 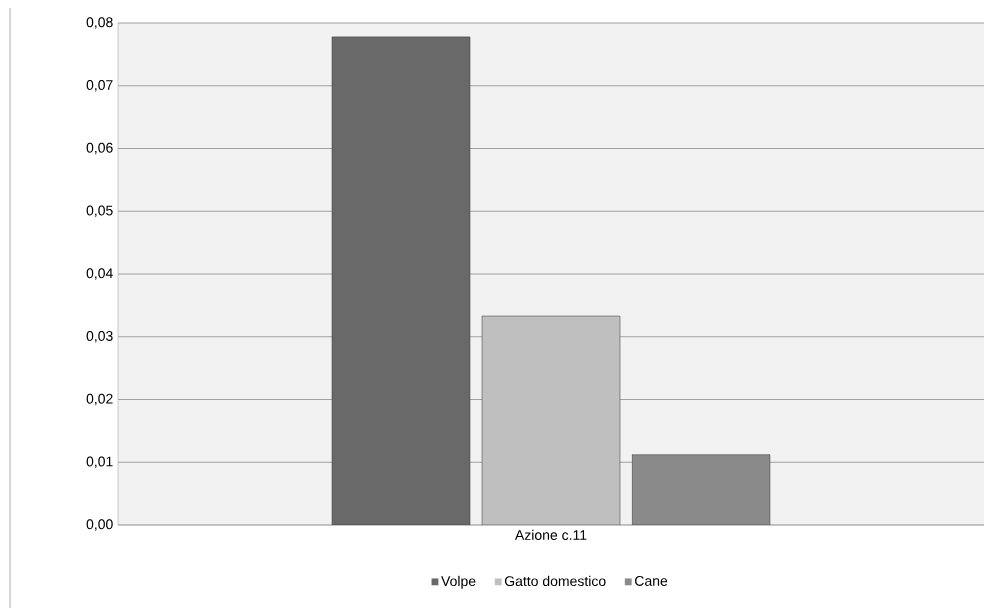 What do you see at coordinates (99, 525) in the screenshot?
I see `y-tick-label: 0,00` at bounding box center [99, 525].